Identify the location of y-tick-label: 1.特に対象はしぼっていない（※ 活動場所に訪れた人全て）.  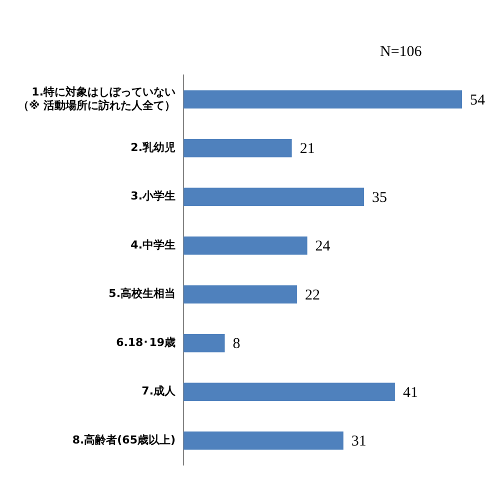
(97, 99).